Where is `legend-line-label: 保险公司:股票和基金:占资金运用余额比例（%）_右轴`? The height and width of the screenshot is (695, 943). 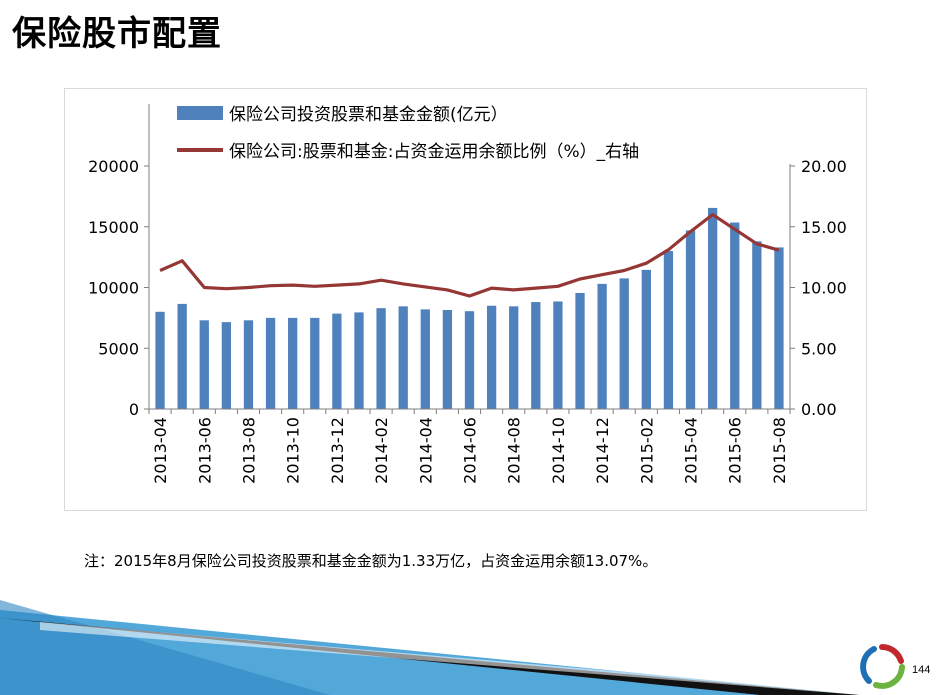
legend-line-label: 保险公司:股票和基金:占资金运用余额比例（%）_右轴 is located at coordinates (434, 152).